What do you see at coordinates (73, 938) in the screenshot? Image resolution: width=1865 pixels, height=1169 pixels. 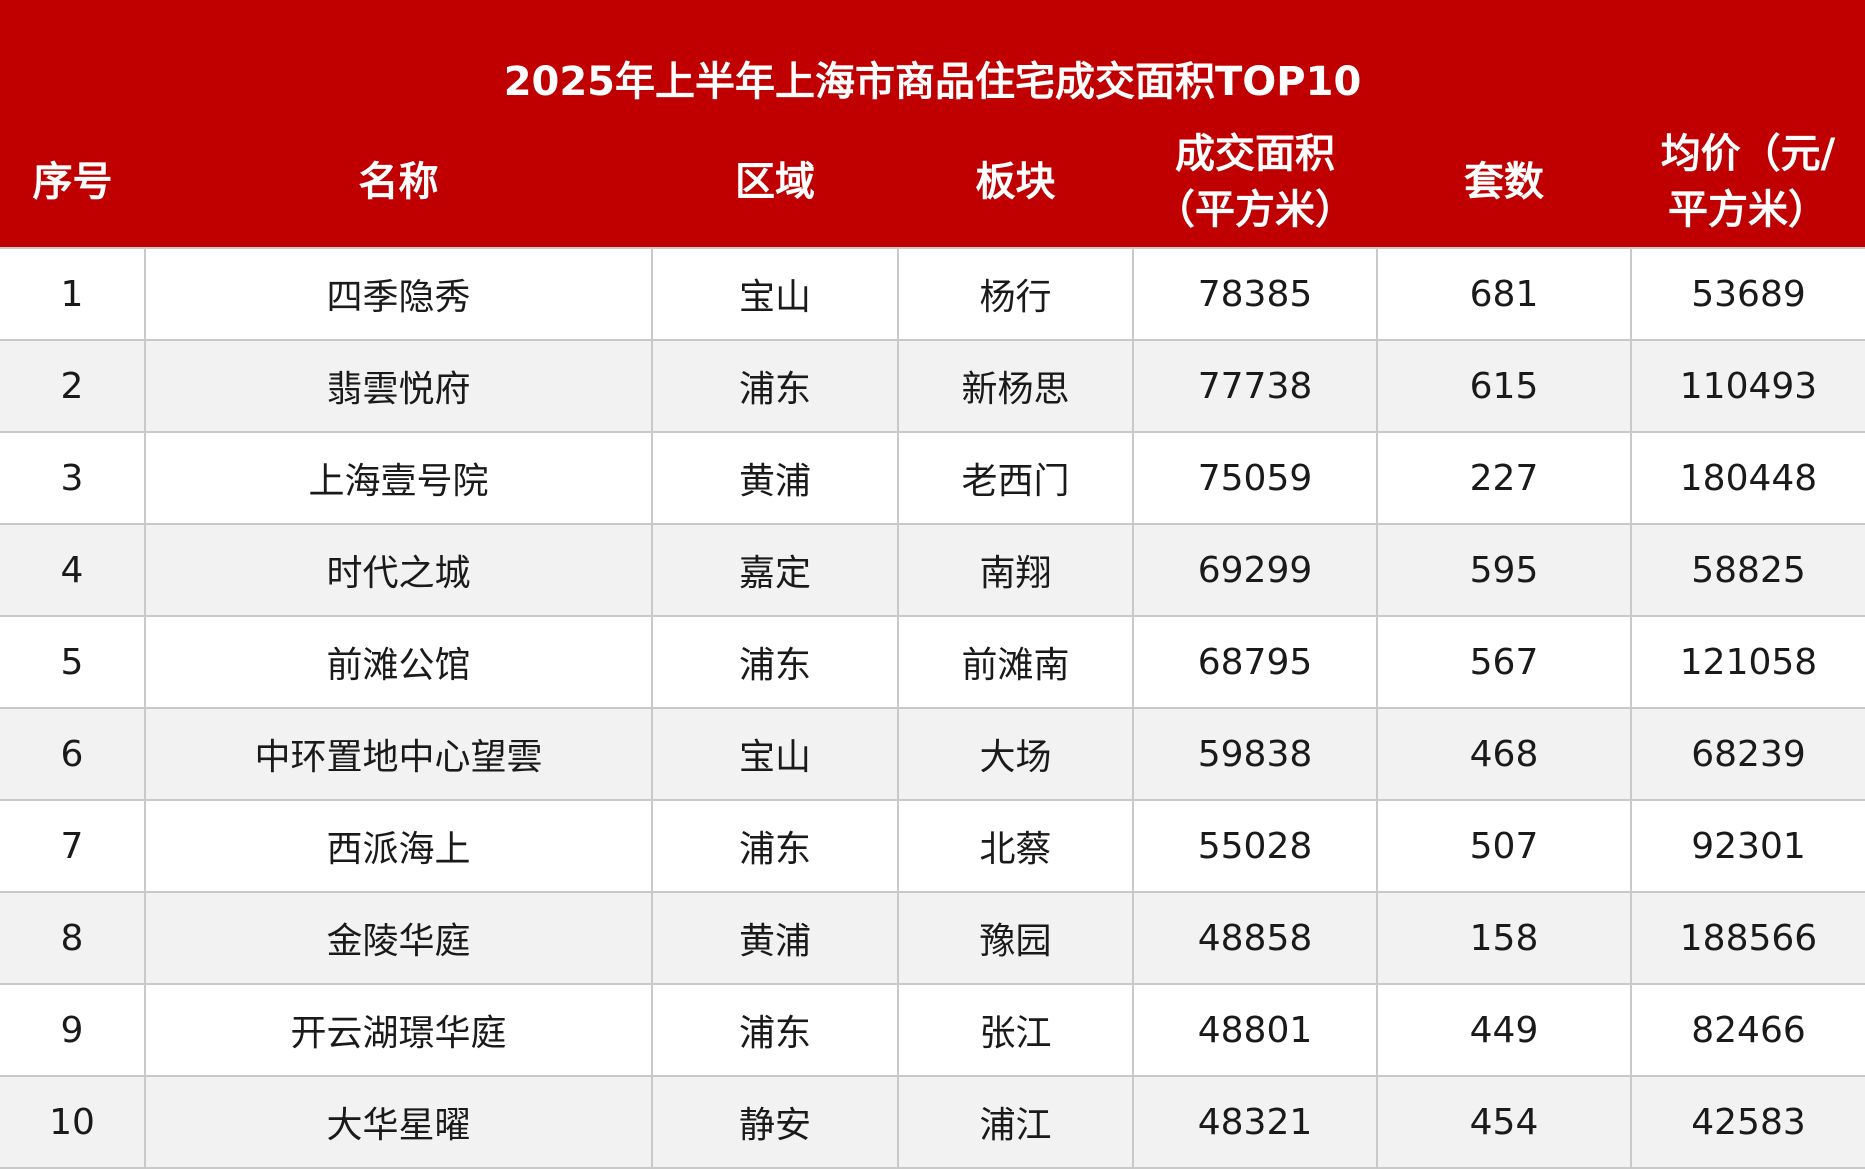 I see `cell-index: 8` at bounding box center [73, 938].